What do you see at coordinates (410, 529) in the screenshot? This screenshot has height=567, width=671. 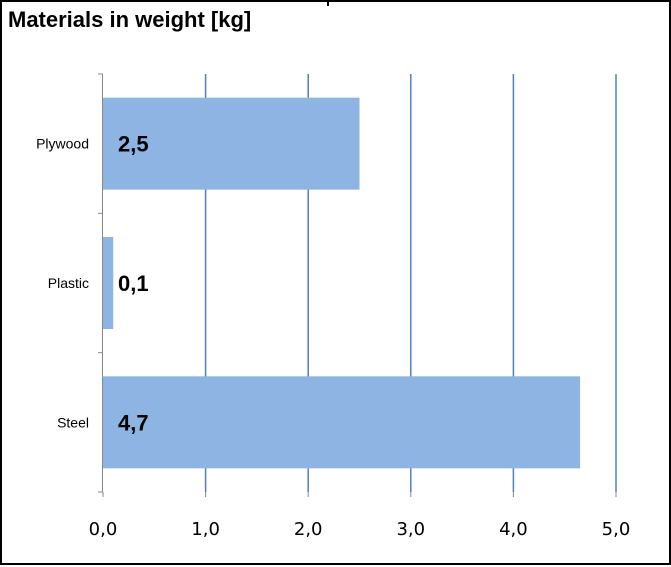 I see `x-tick-label-3: 3,0` at bounding box center [410, 529].